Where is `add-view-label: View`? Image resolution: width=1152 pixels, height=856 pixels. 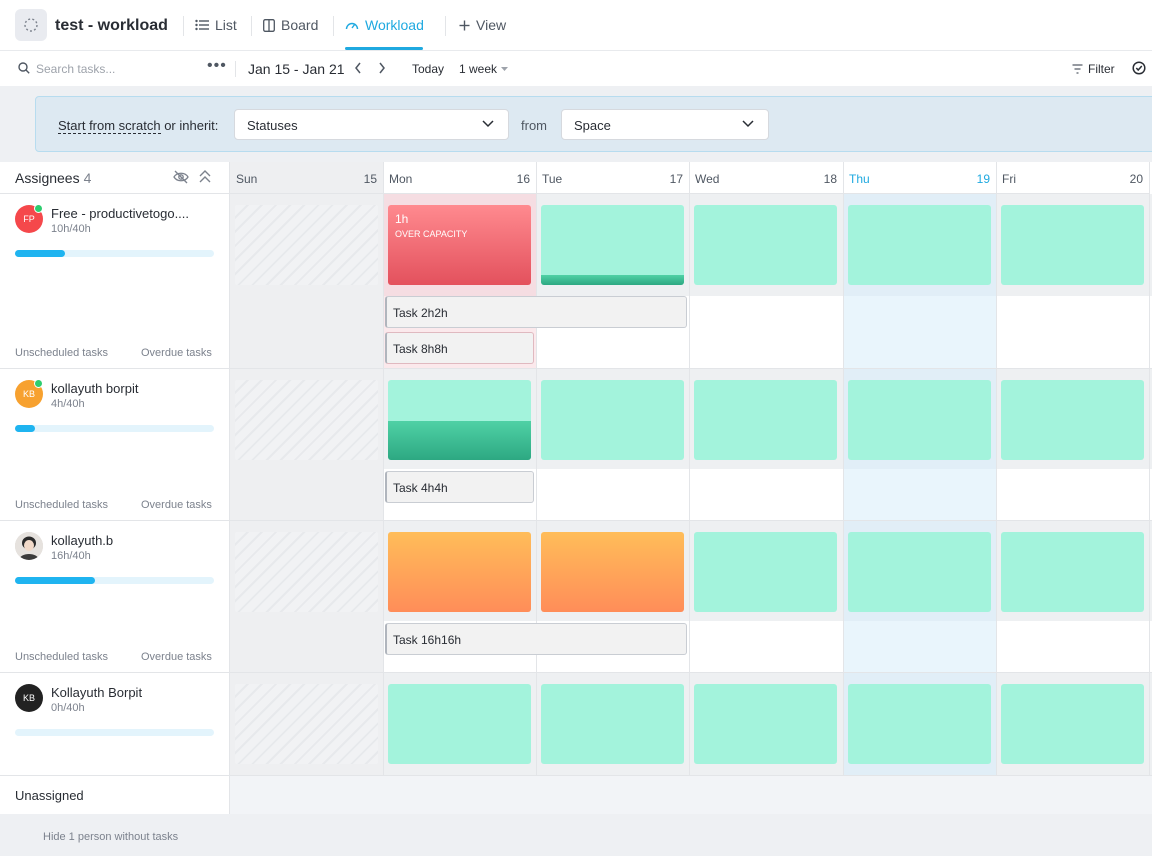 add-view-label: View is located at coordinates (491, 25).